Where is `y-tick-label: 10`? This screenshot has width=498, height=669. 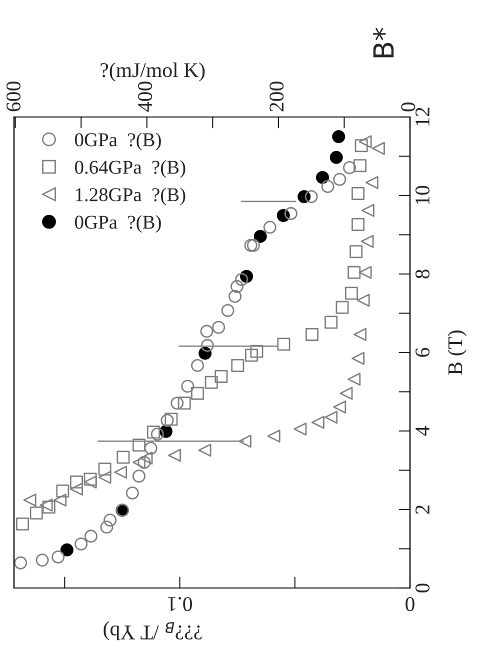
y-tick-label: 10 is located at coordinates (422, 195).